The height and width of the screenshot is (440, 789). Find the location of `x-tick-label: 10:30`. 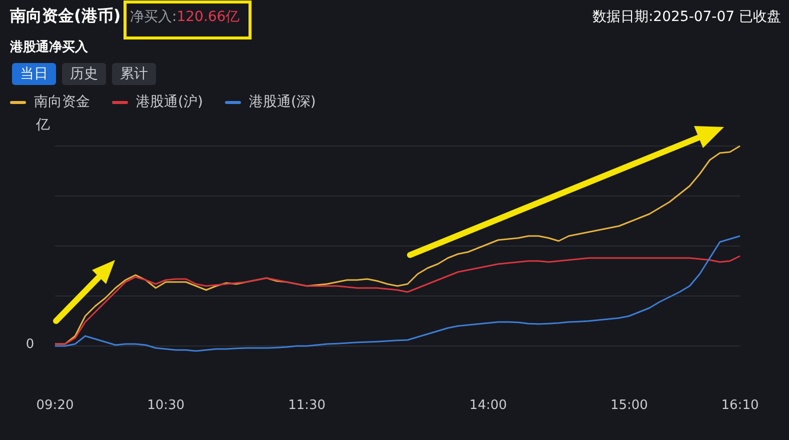

x-tick-label: 10:30 is located at coordinates (166, 406).